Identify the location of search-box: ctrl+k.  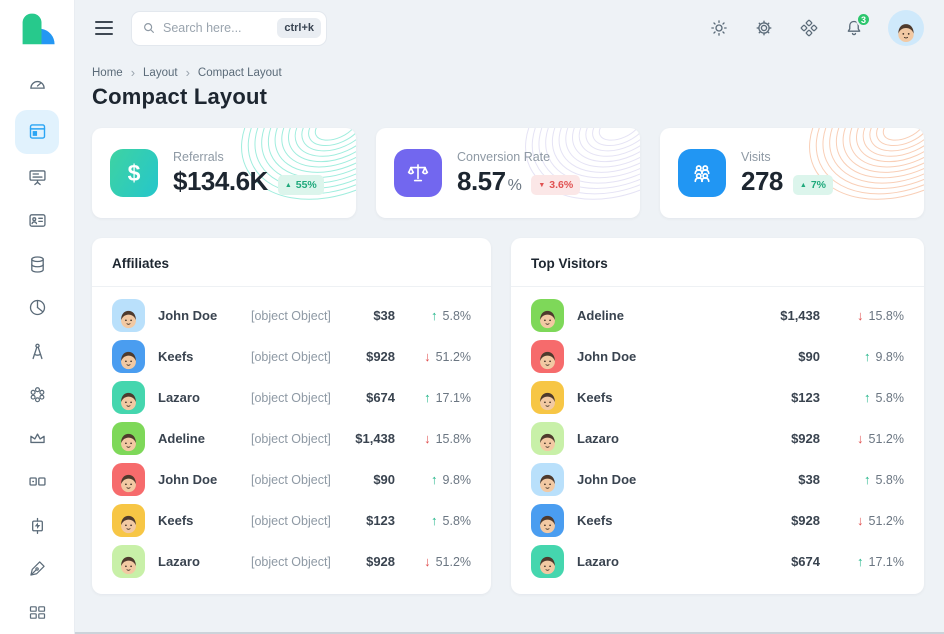
(229, 28).